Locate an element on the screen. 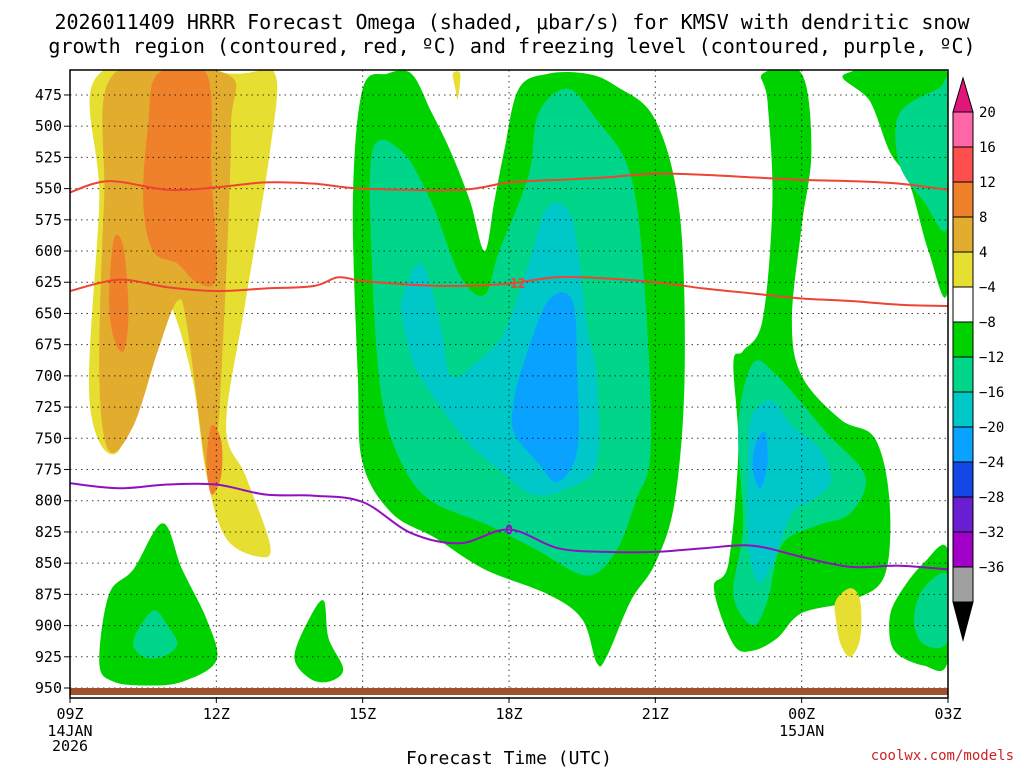 This screenshot has width=1024, height=768. colorbar-label-1: 16 is located at coordinates (987, 148).